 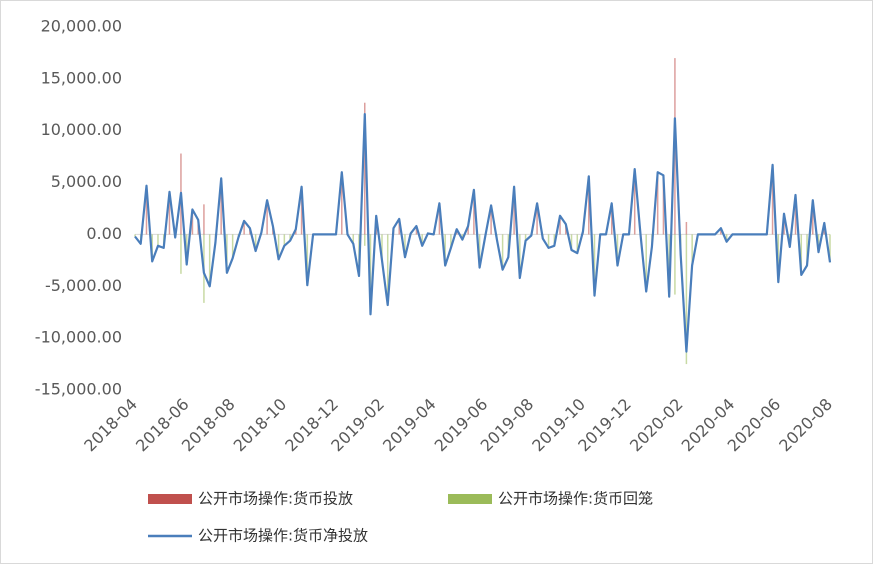 I want to click on y-tick-label: 20,000.00, so click(x=81, y=26).